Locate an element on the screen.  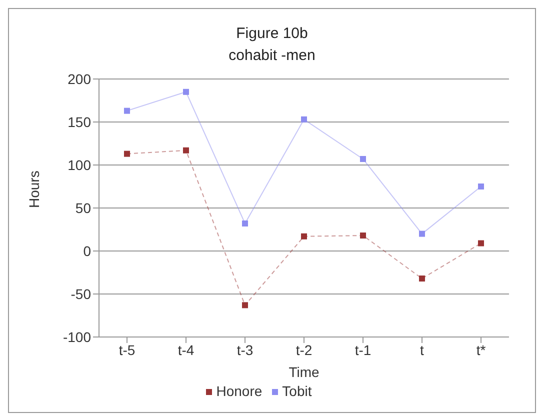
x-tick-label: t-2 is located at coordinates (304, 350).